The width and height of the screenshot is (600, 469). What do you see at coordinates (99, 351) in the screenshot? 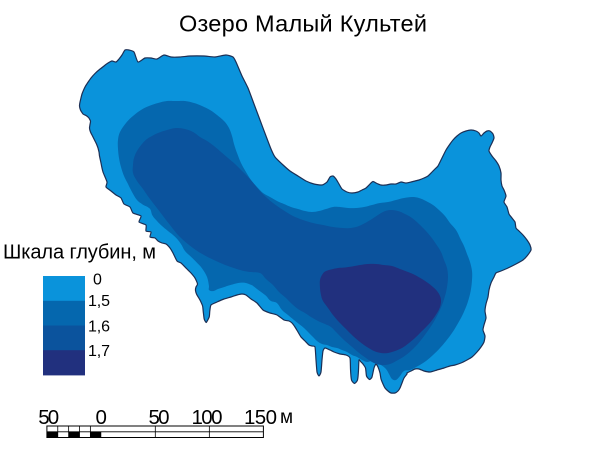
I see `svg-text: 1,7` at bounding box center [99, 351].